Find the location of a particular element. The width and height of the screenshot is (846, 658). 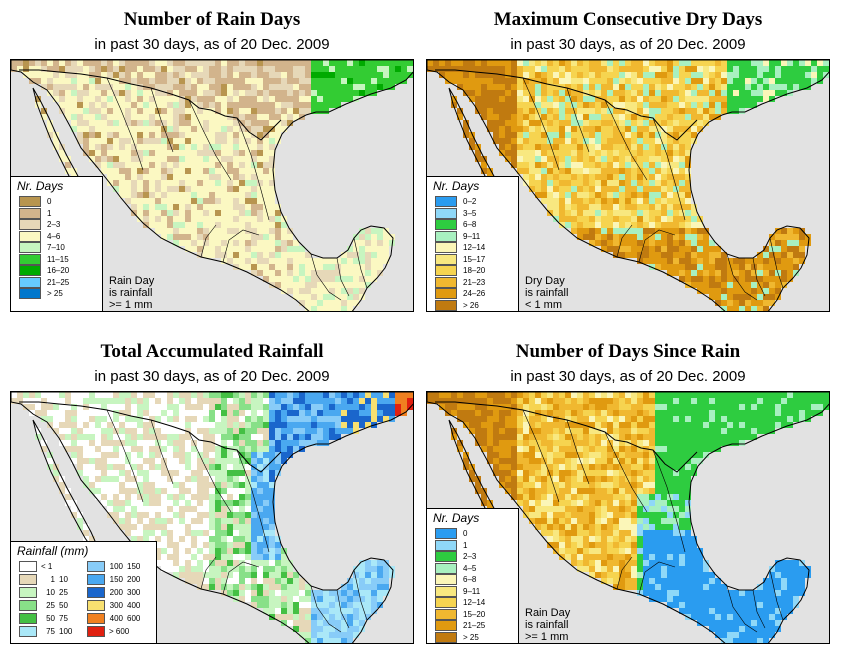

legend-item: 150 200 is located at coordinates (122, 579).